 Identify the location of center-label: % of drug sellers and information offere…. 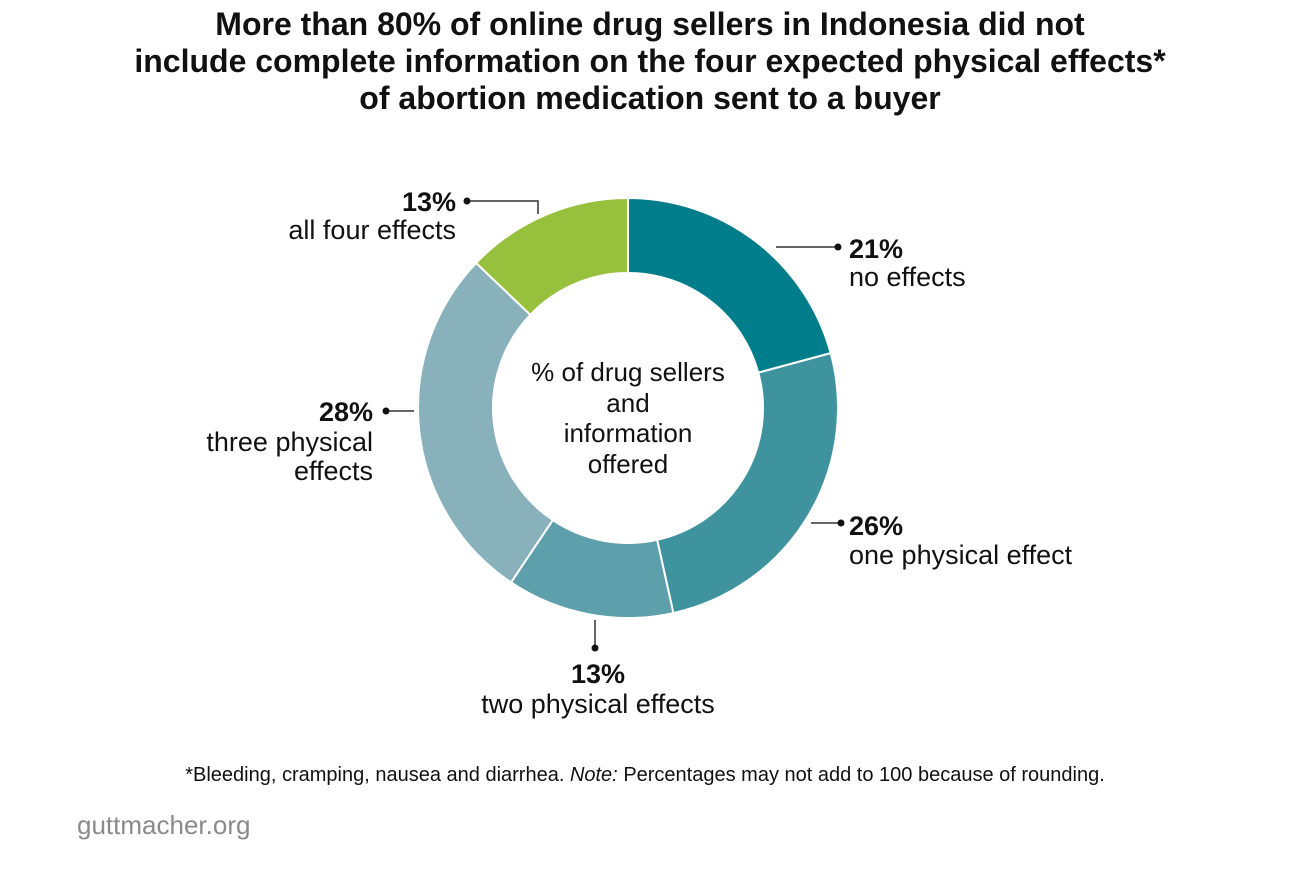
(628, 418).